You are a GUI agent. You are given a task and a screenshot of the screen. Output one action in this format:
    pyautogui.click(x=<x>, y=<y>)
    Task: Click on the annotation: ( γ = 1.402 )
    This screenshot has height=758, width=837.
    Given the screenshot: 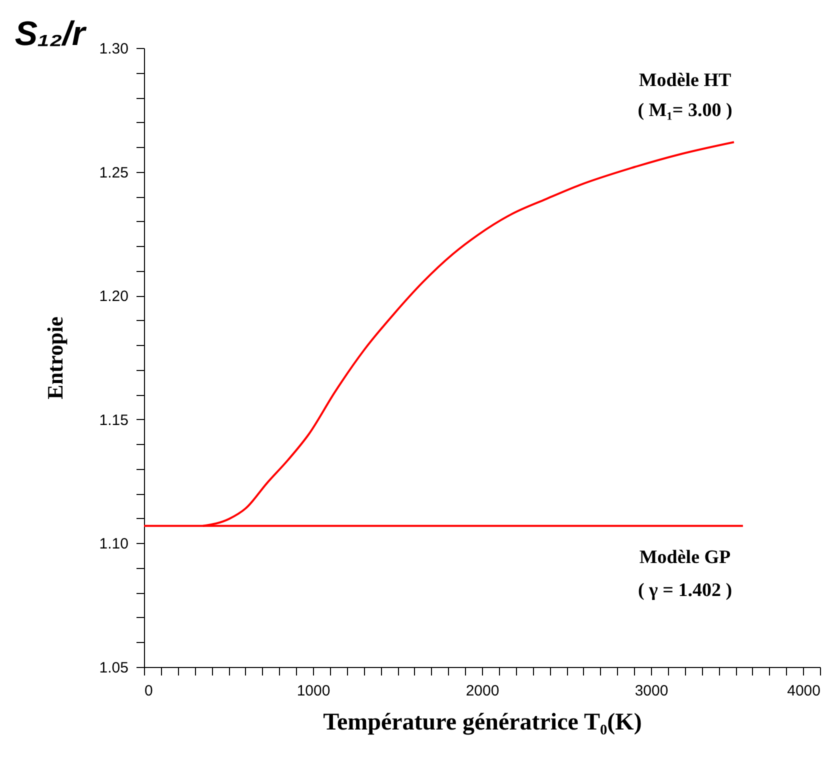 What is the action you would take?
    pyautogui.click(x=685, y=590)
    